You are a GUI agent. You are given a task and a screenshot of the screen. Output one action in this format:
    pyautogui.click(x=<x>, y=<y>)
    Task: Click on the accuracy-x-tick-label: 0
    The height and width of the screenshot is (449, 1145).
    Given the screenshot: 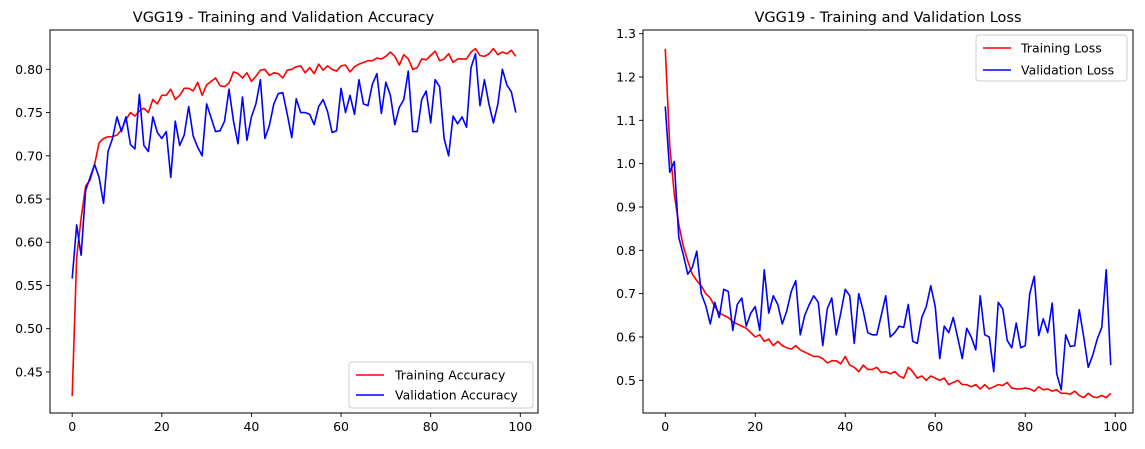 What is the action you would take?
    pyautogui.click(x=72, y=426)
    